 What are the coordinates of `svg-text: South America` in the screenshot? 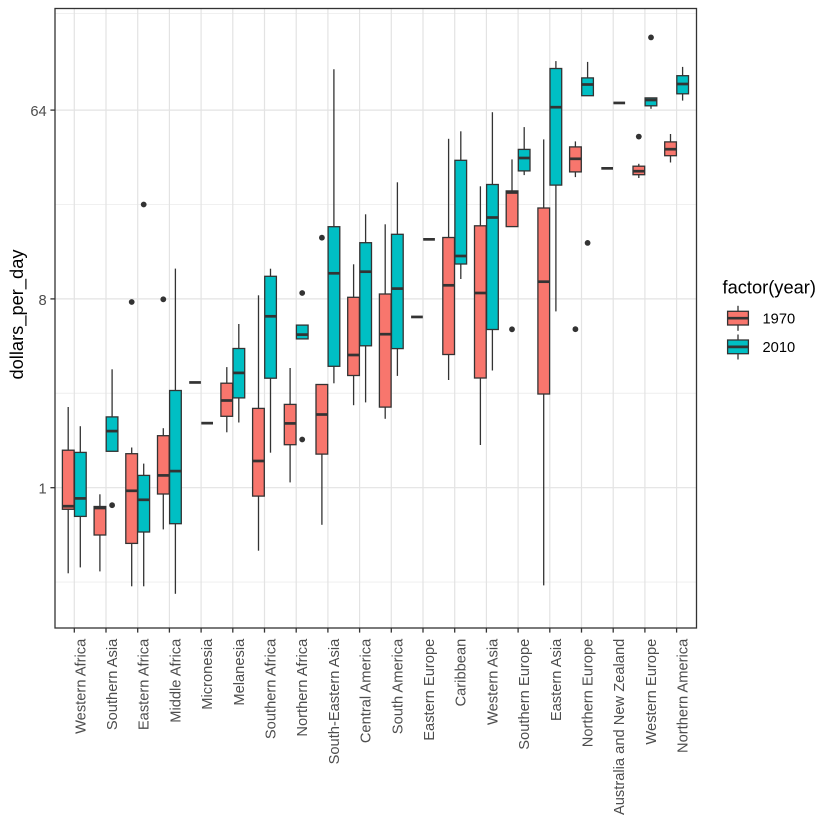 It's located at (398, 686).